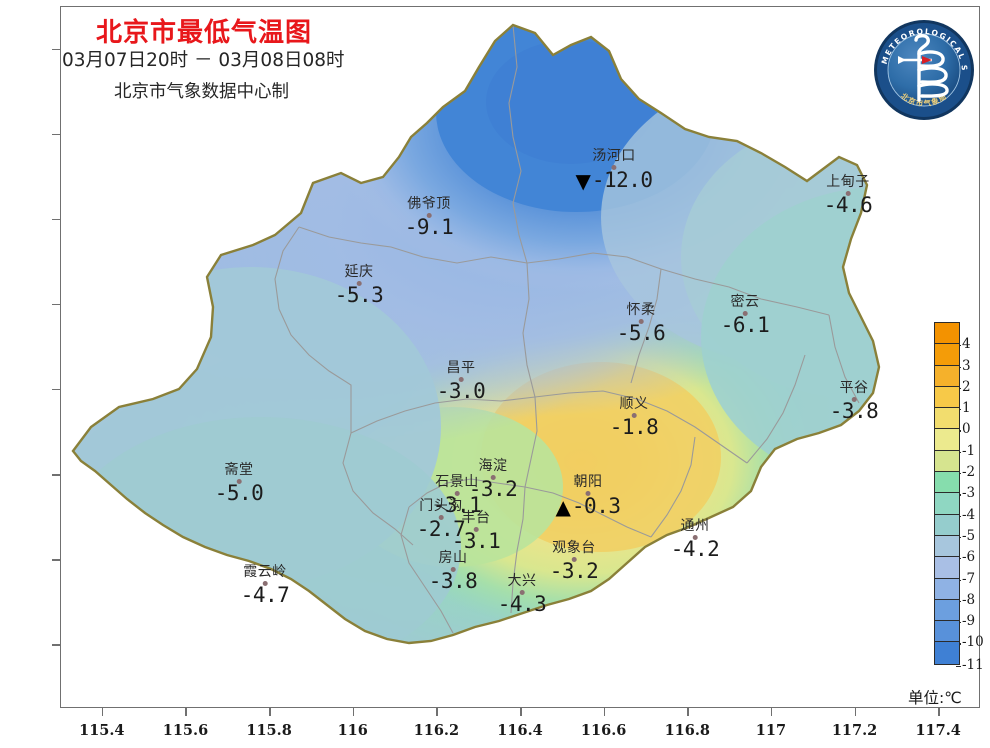 The width and height of the screenshot is (990, 748). What do you see at coordinates (935, 698) in the screenshot?
I see `colorbar-unit-label: 单位:℃` at bounding box center [935, 698].